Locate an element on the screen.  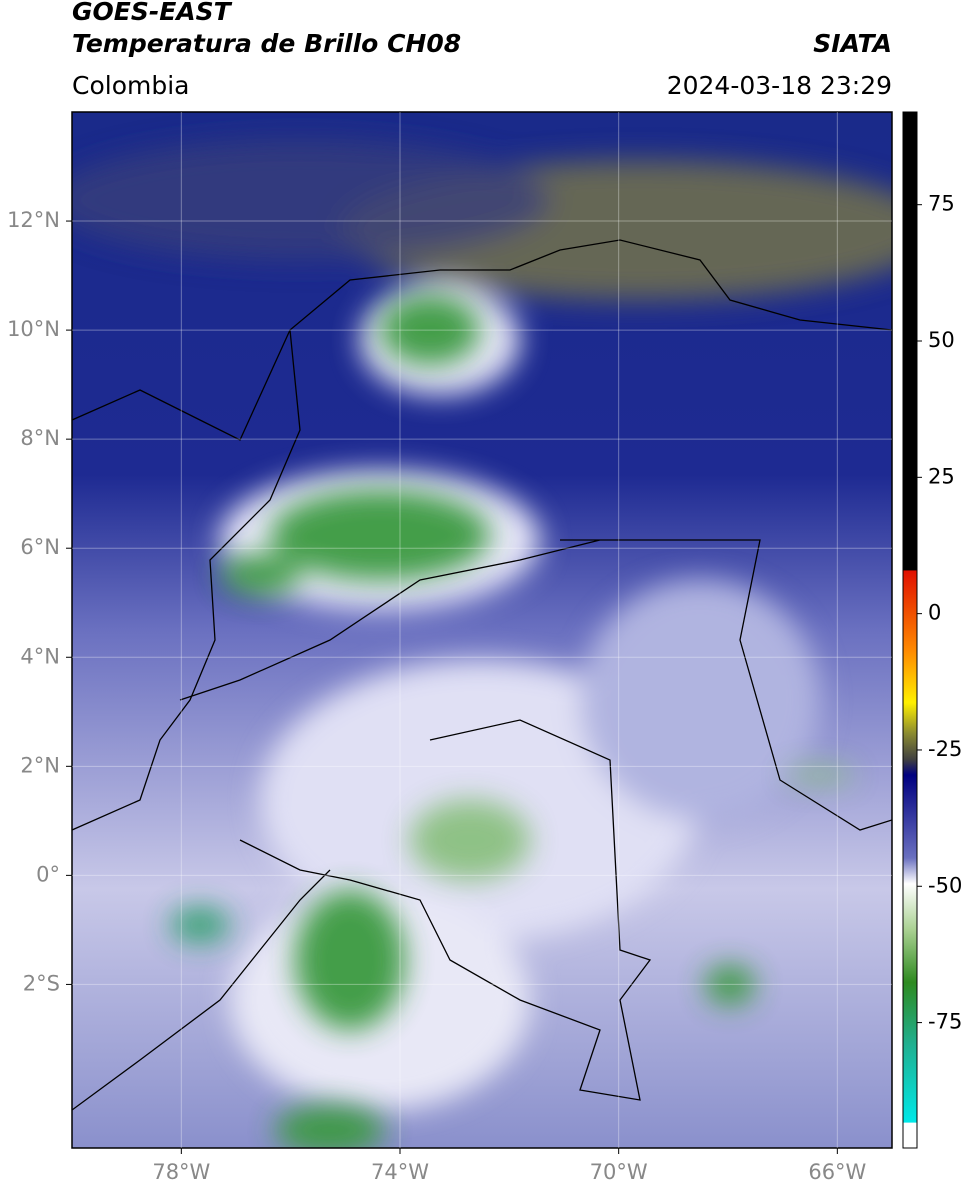
y-tick-label: 2°N is located at coordinates (40, 765).